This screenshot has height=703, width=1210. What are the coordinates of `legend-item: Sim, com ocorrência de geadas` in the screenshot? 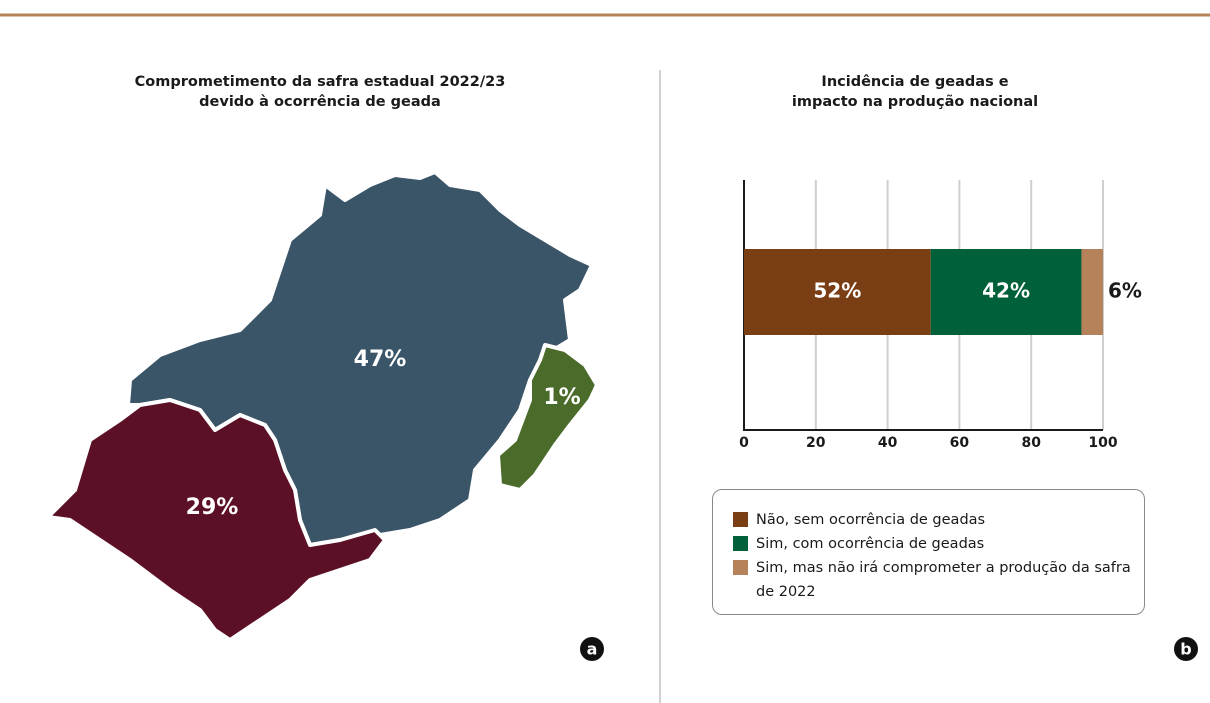 It's located at (938, 544).